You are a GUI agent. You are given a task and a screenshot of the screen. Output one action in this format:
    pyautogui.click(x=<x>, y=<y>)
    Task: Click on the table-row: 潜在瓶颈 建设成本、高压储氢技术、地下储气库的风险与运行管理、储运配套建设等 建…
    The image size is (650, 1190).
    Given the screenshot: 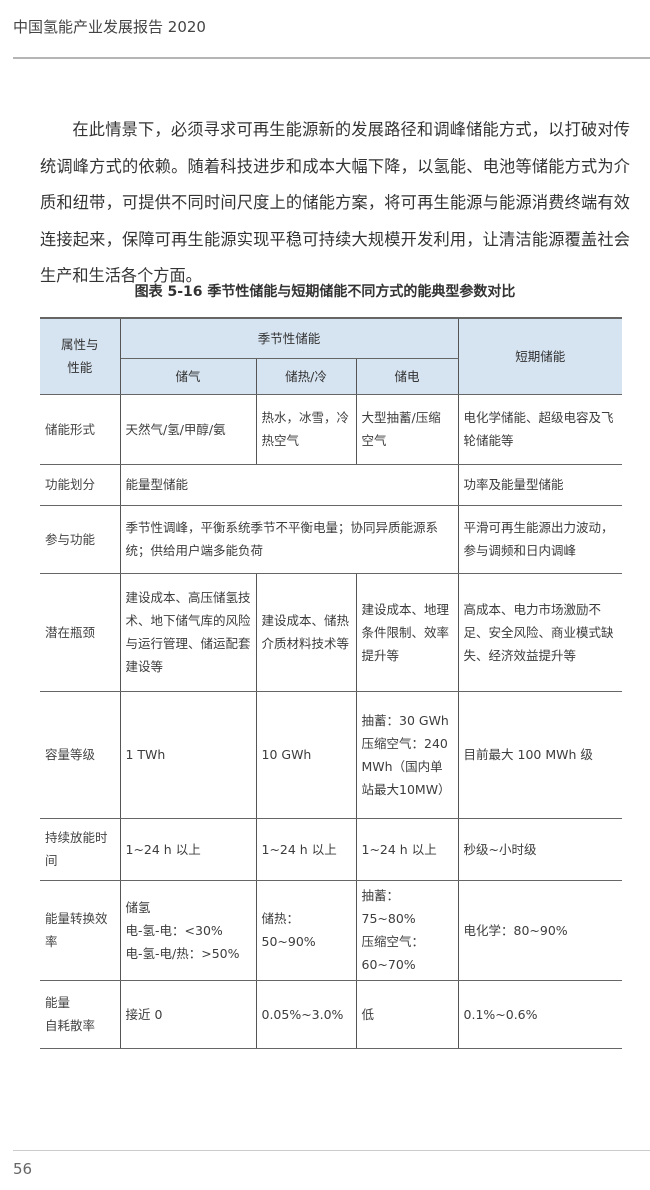 What is the action you would take?
    pyautogui.click(x=331, y=632)
    